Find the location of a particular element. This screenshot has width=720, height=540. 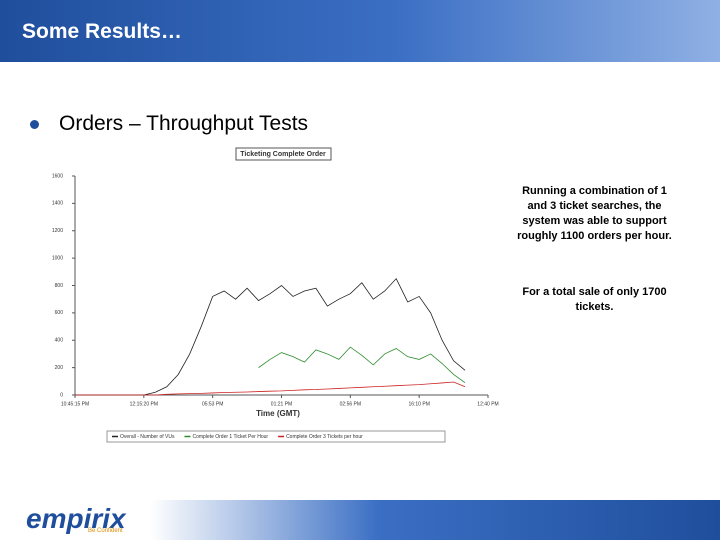

note: For a total sale of only 1700 tickets. is located at coordinates (594, 299).